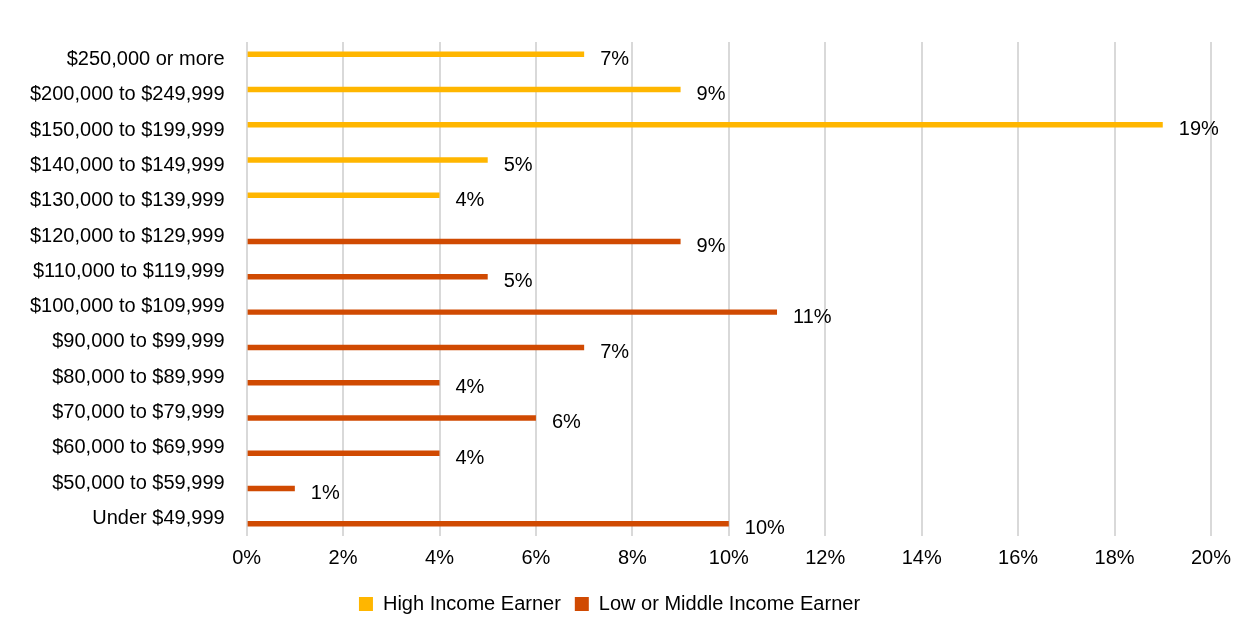  I want to click on y-tick-label: $70,000 to $79,999, so click(138, 411).